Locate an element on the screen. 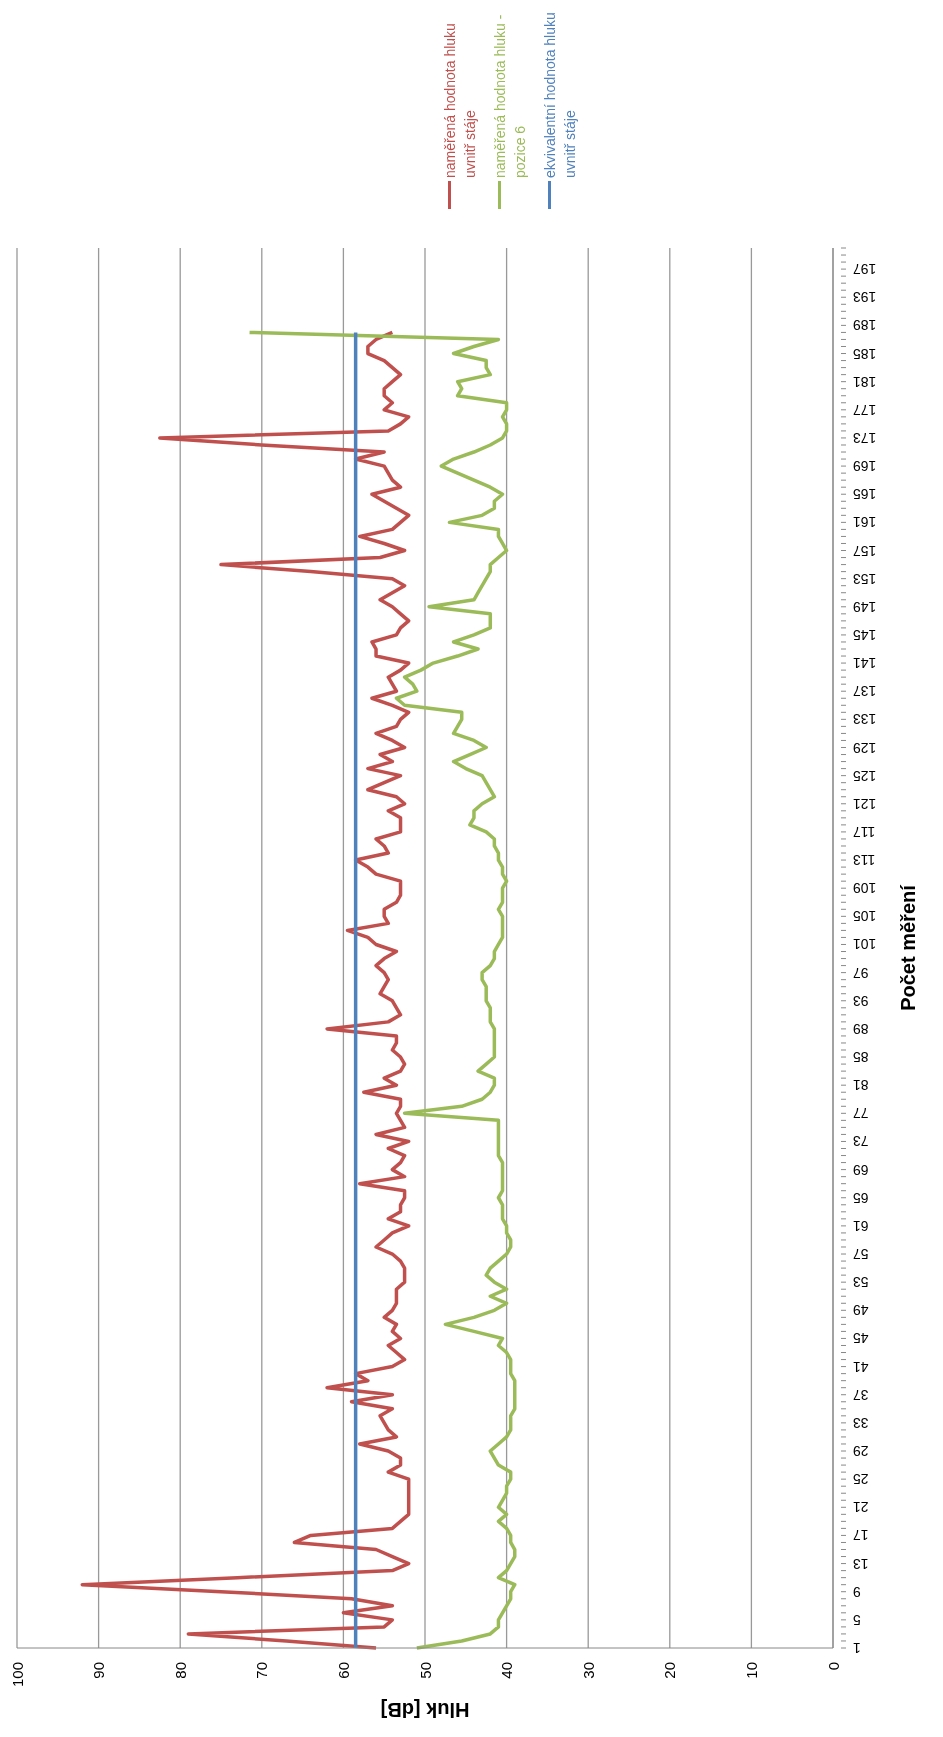 This screenshot has height=1737, width=943. y-tick-label: 149 is located at coordinates (864, 606).